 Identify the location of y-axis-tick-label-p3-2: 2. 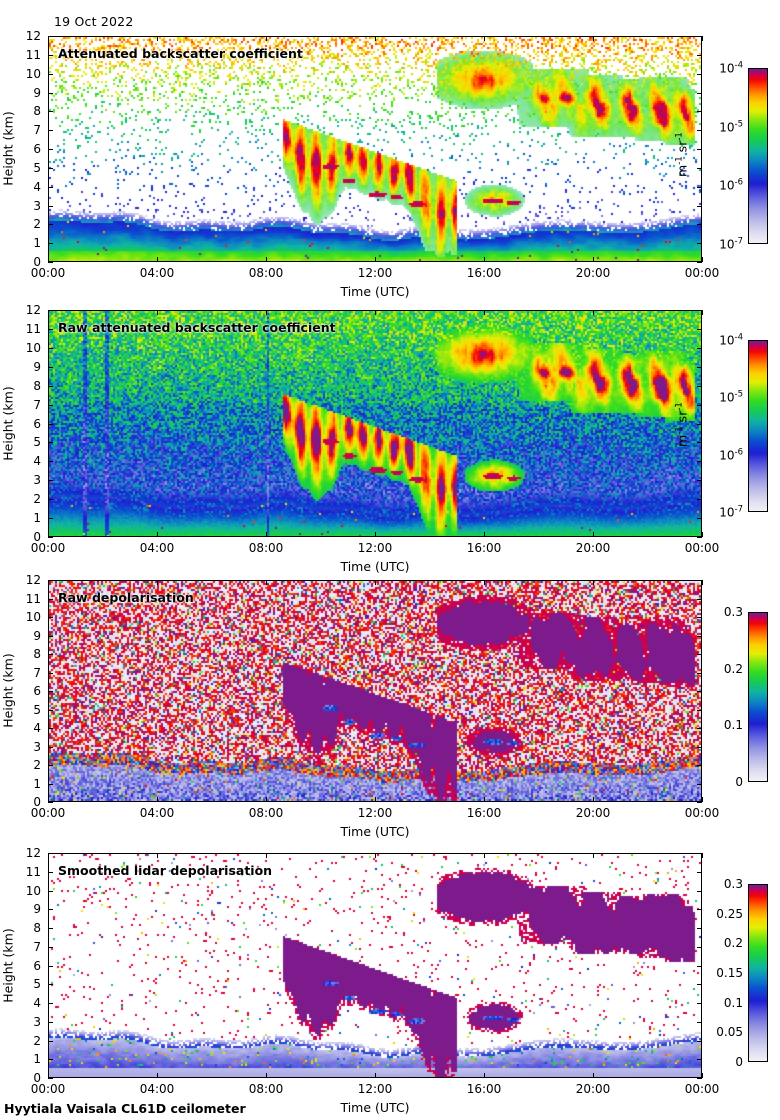
(37, 1040).